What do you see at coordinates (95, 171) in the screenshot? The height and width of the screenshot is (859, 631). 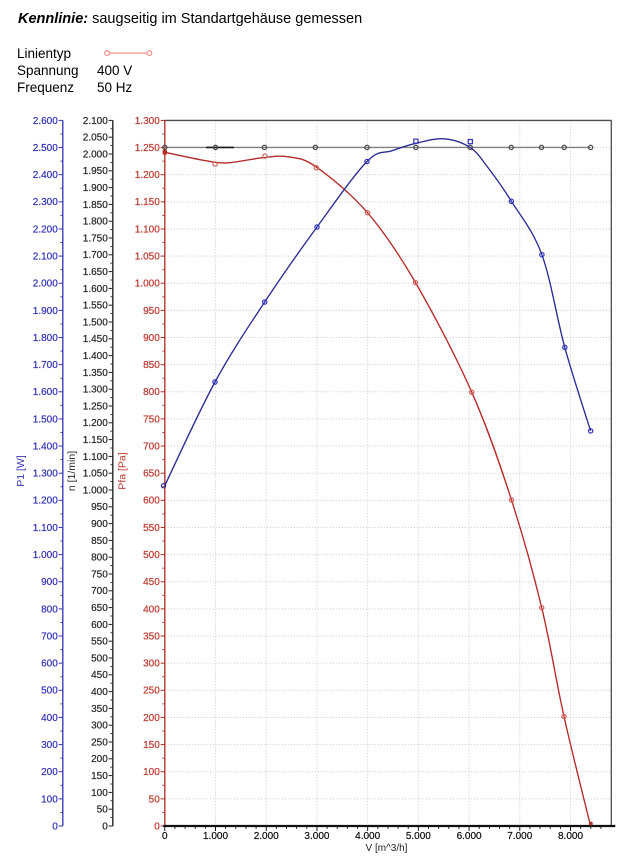 I see `svg-text: 1.950` at bounding box center [95, 171].